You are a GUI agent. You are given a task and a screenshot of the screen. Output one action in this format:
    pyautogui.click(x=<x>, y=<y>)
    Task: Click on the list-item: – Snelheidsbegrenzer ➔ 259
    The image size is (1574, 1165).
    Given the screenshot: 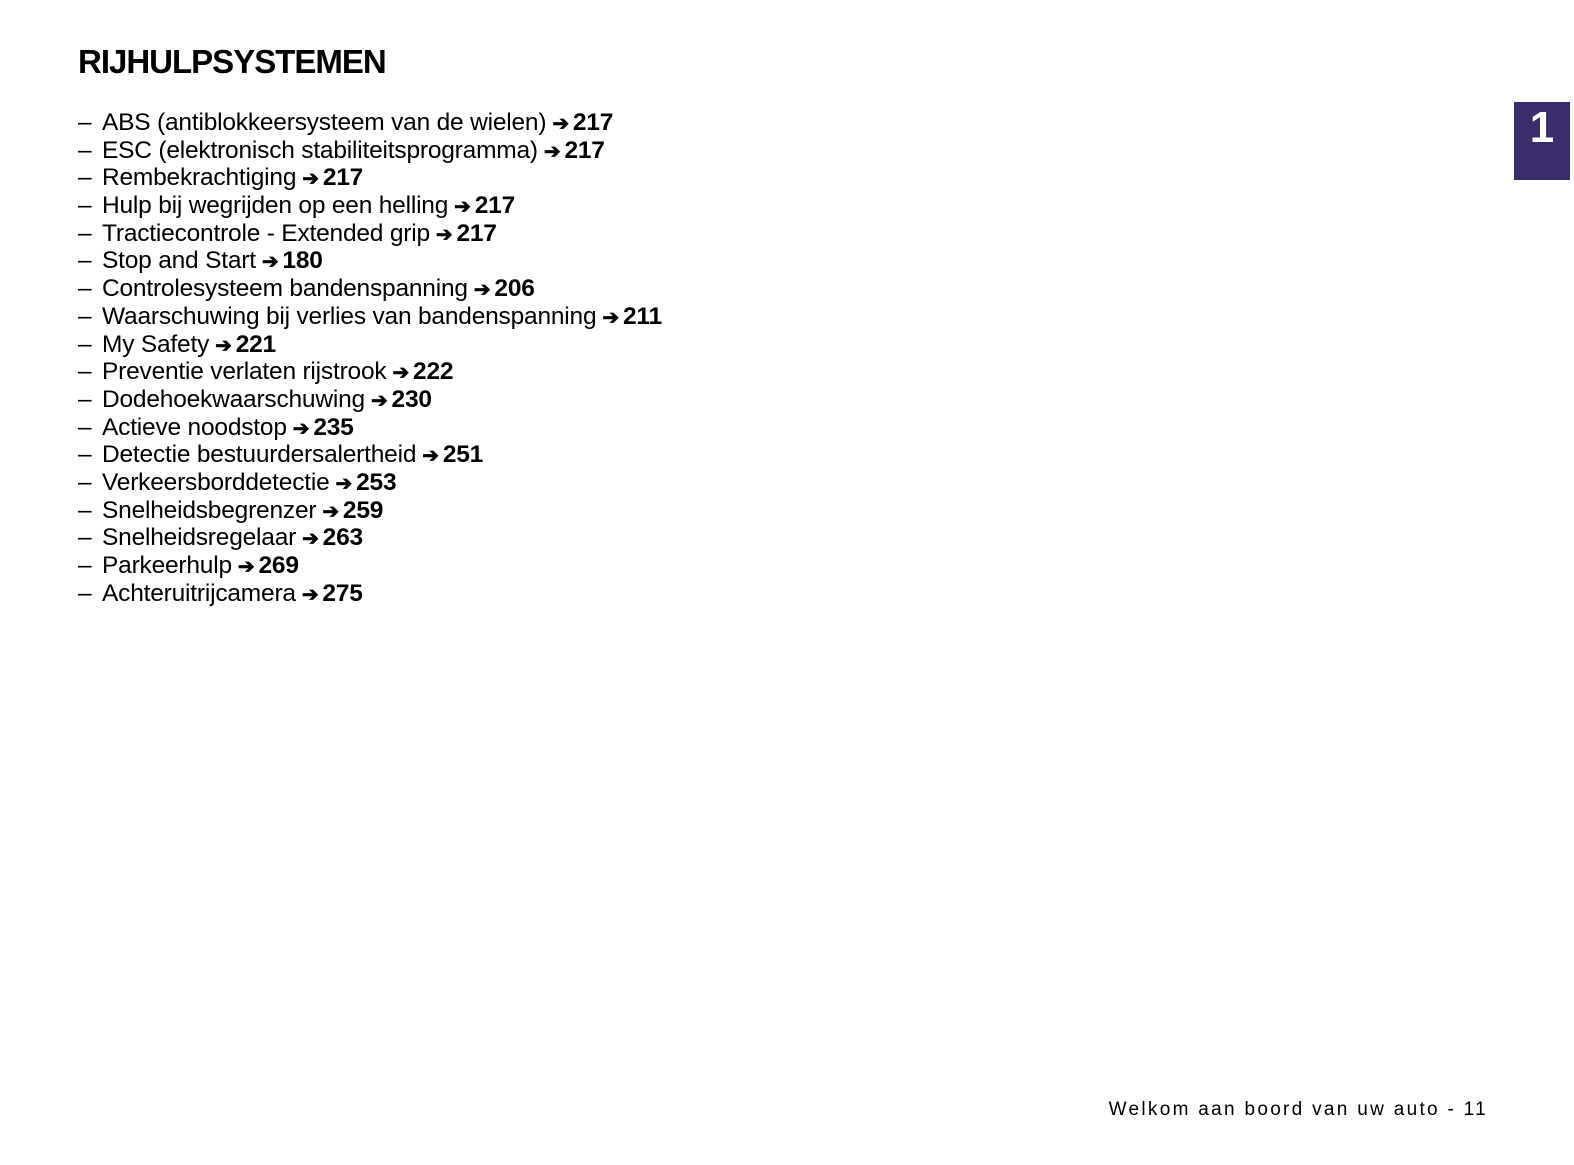 What is the action you would take?
    pyautogui.click(x=370, y=511)
    